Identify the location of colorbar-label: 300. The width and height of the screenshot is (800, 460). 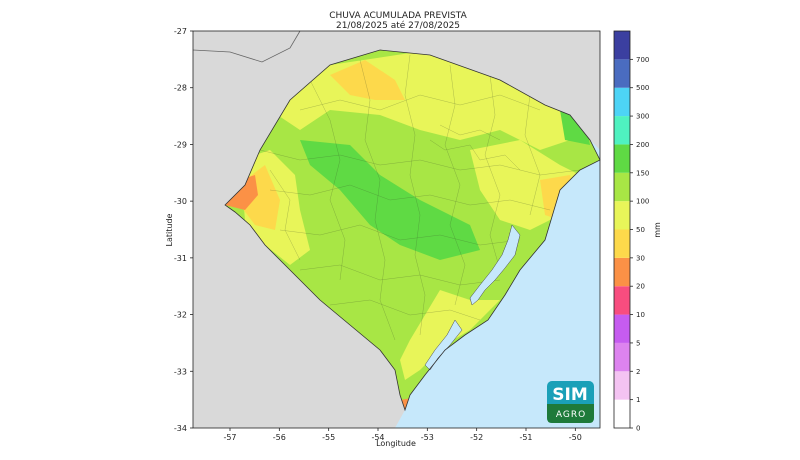
(642, 117).